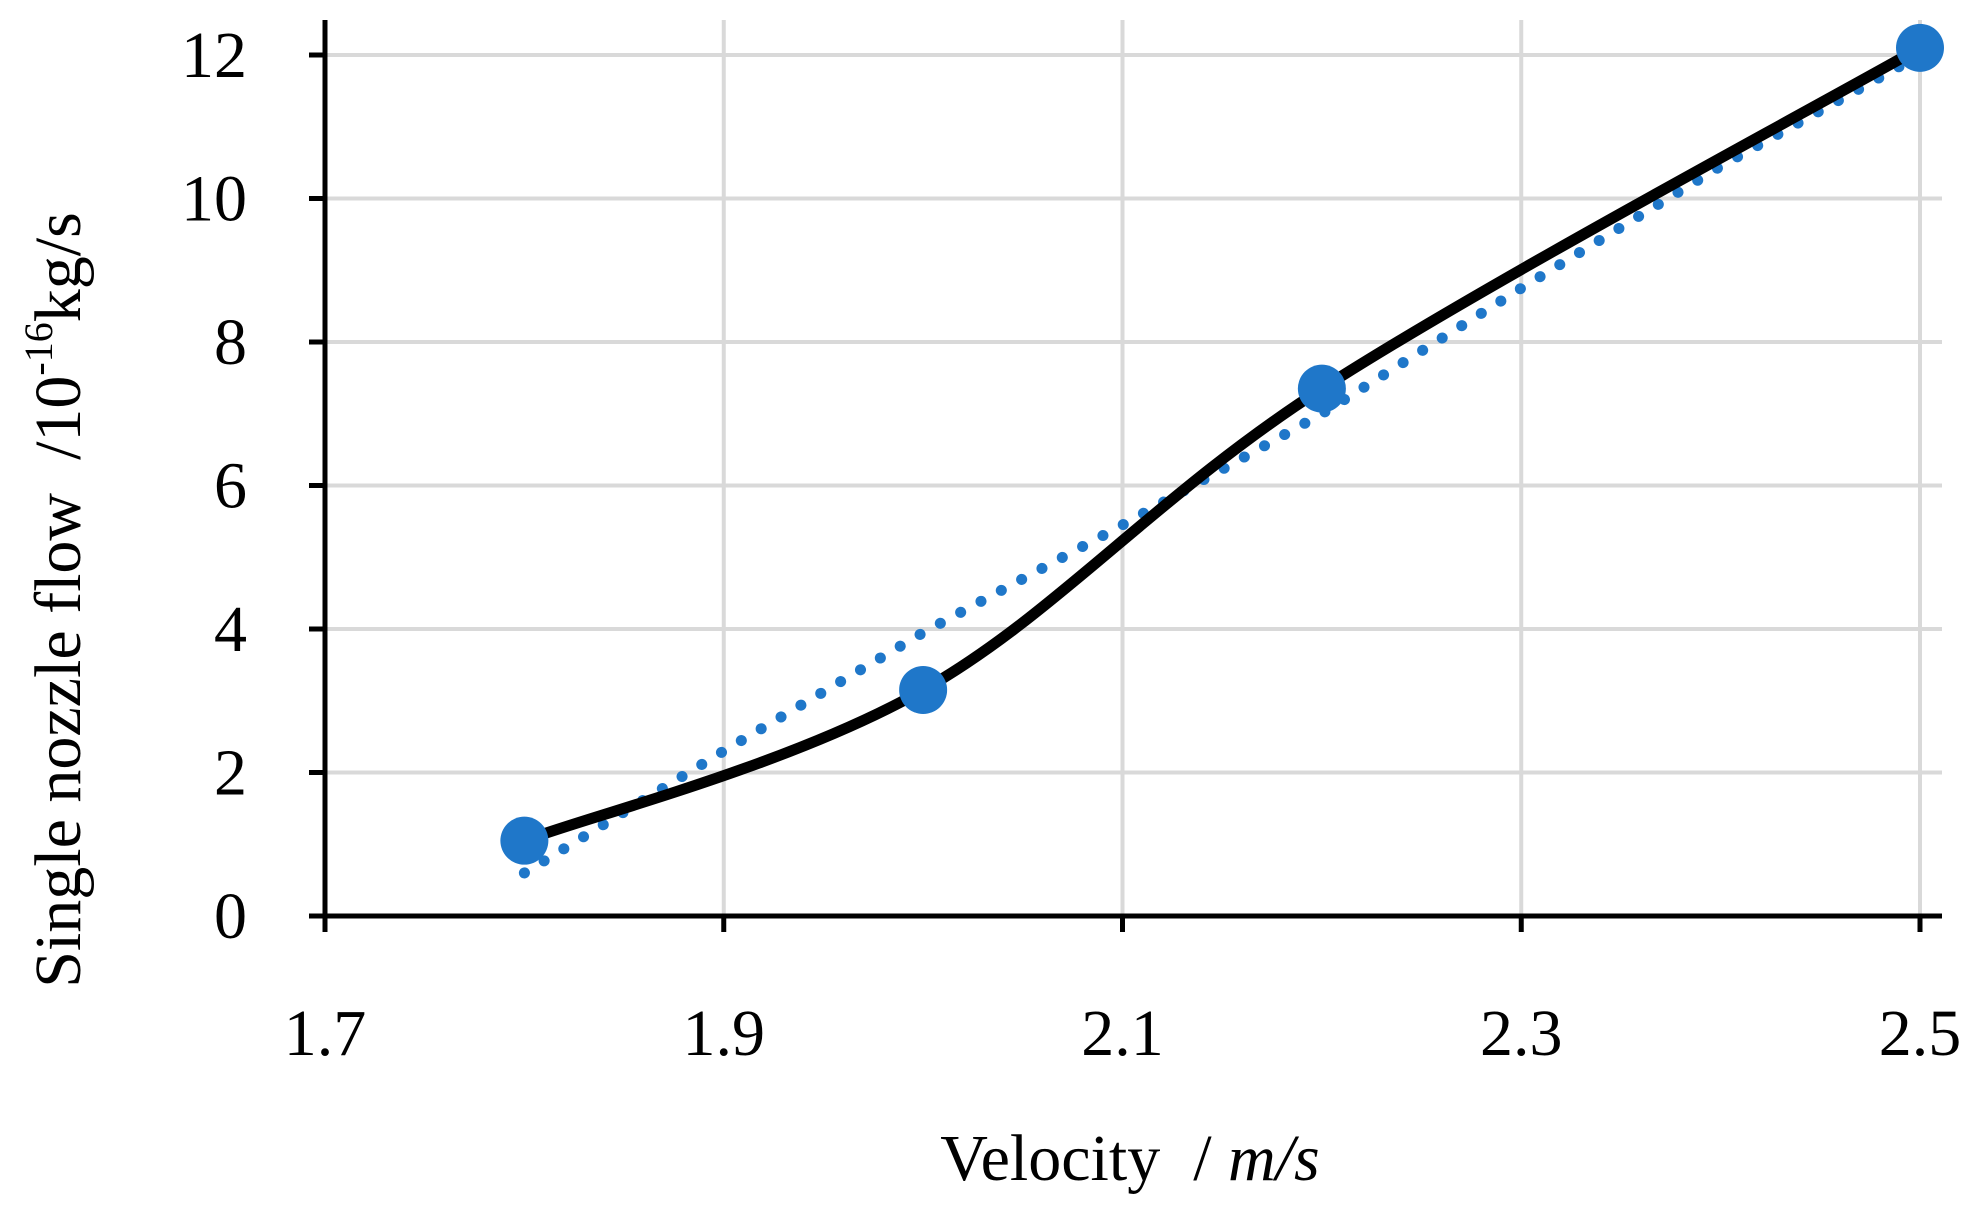 Image resolution: width=1984 pixels, height=1220 pixels. I want to click on y-tick-label: 10, so click(214, 199).